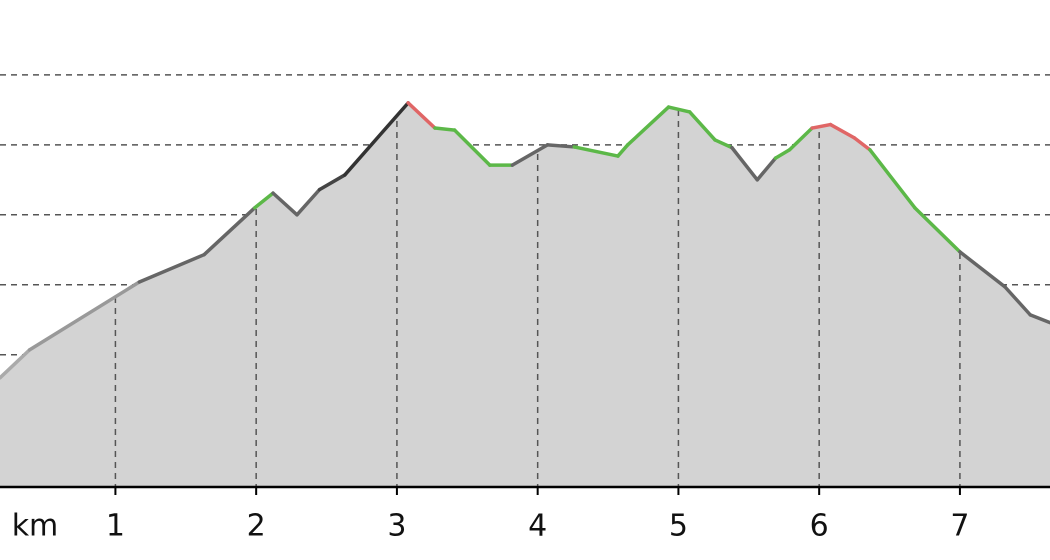  Describe the element at coordinates (537, 526) in the screenshot. I see `x-tick-label: 4` at that location.